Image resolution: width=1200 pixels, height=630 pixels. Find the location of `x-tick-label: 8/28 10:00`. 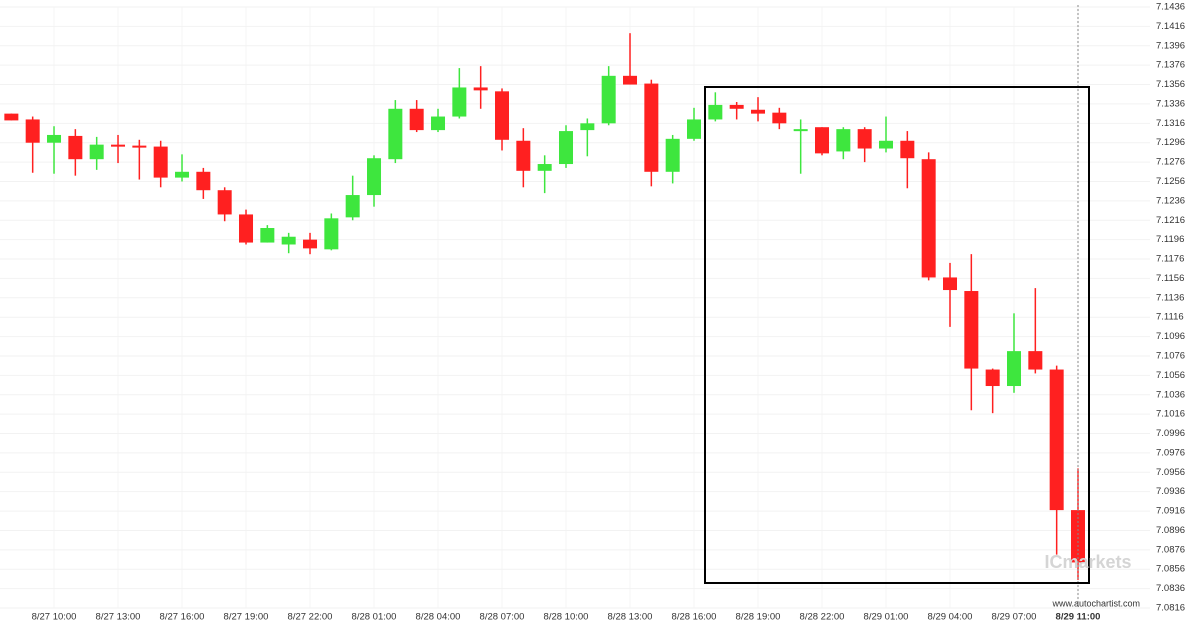

x-tick-label: 8/28 10:00 is located at coordinates (566, 617).